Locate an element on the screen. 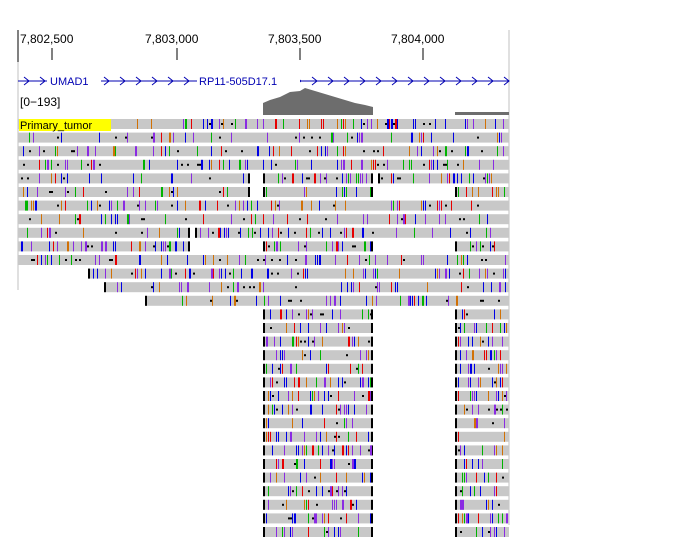 This screenshot has height=538, width=676. ruler: 7,802,500 7,803,000 7,803,500 7,804,000 is located at coordinates (231, 46).